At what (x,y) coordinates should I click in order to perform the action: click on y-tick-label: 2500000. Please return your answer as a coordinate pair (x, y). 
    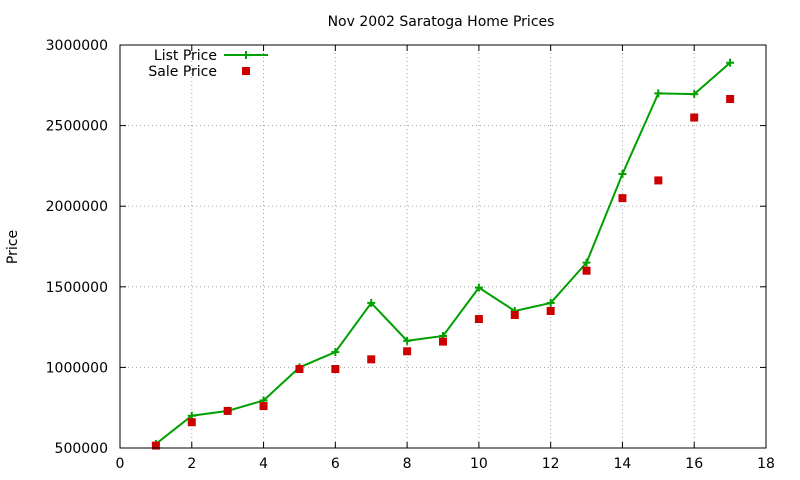
    Looking at the image, I should click on (77, 127).